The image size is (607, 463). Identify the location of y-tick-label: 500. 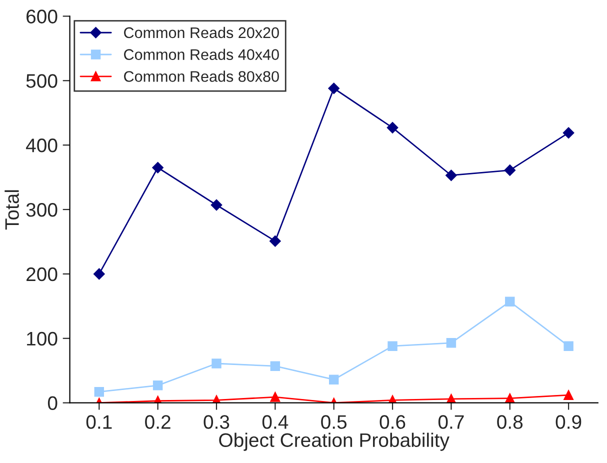
(42, 81).